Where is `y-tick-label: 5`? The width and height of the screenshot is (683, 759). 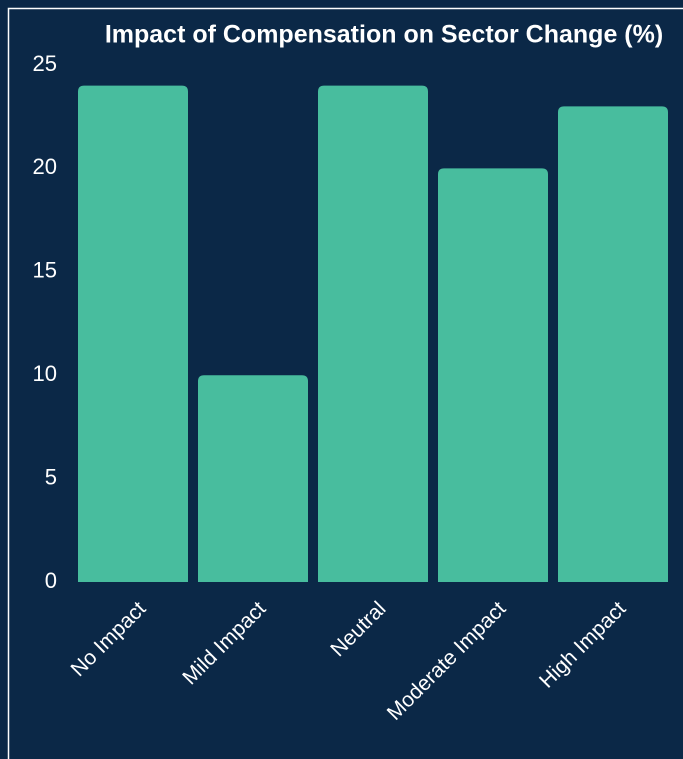
y-tick-label: 5 is located at coordinates (51, 476).